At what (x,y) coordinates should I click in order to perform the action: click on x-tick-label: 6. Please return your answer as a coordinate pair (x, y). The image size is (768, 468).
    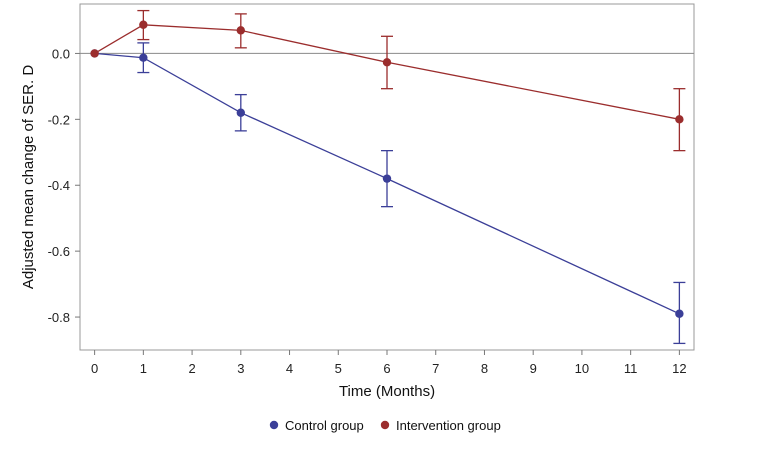
    Looking at the image, I should click on (386, 368).